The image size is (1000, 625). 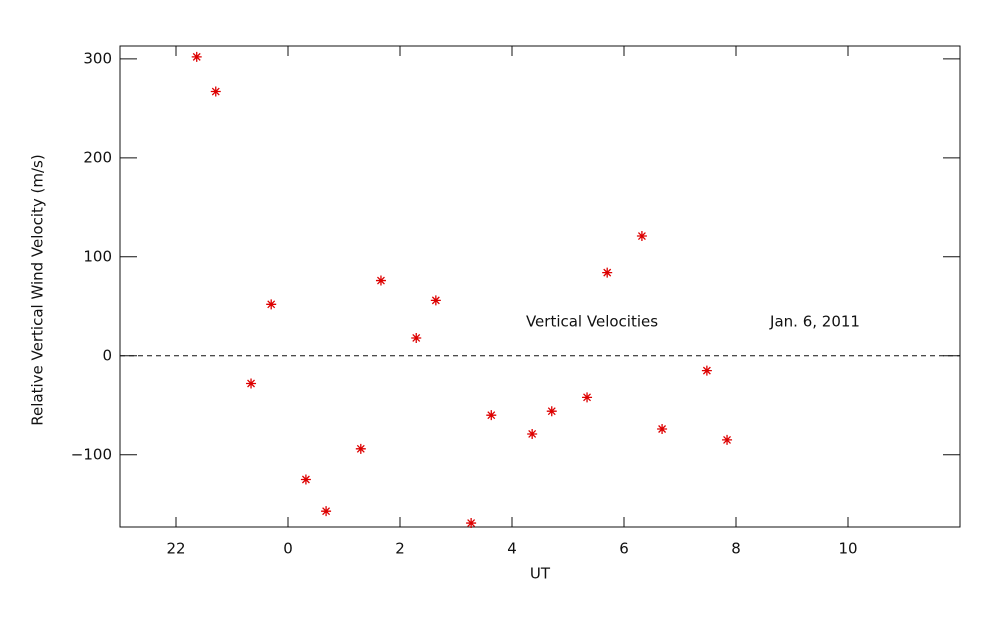 What do you see at coordinates (512, 549) in the screenshot?
I see `x-tick-label: 4` at bounding box center [512, 549].